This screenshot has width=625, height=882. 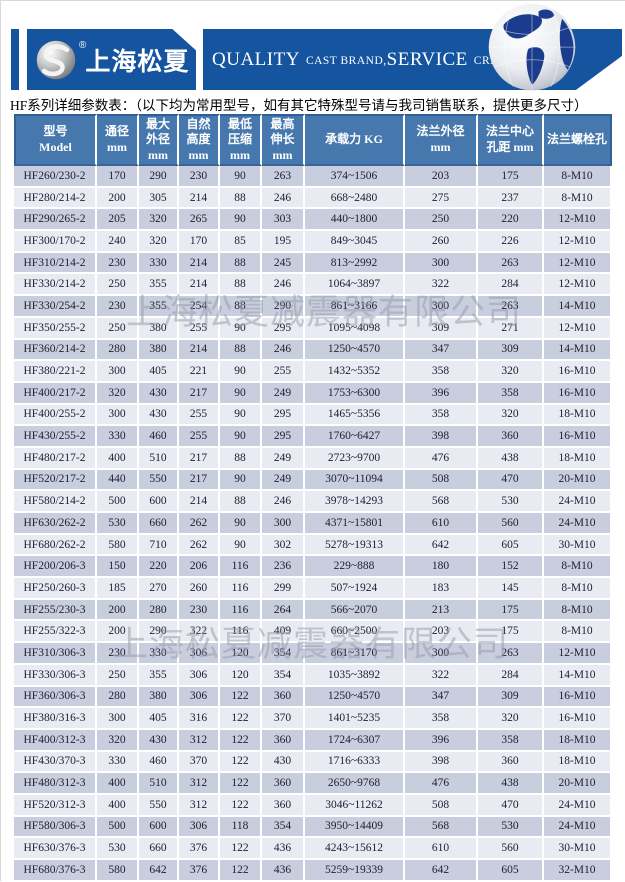 I want to click on table-cell: 400, so click(x=118, y=784).